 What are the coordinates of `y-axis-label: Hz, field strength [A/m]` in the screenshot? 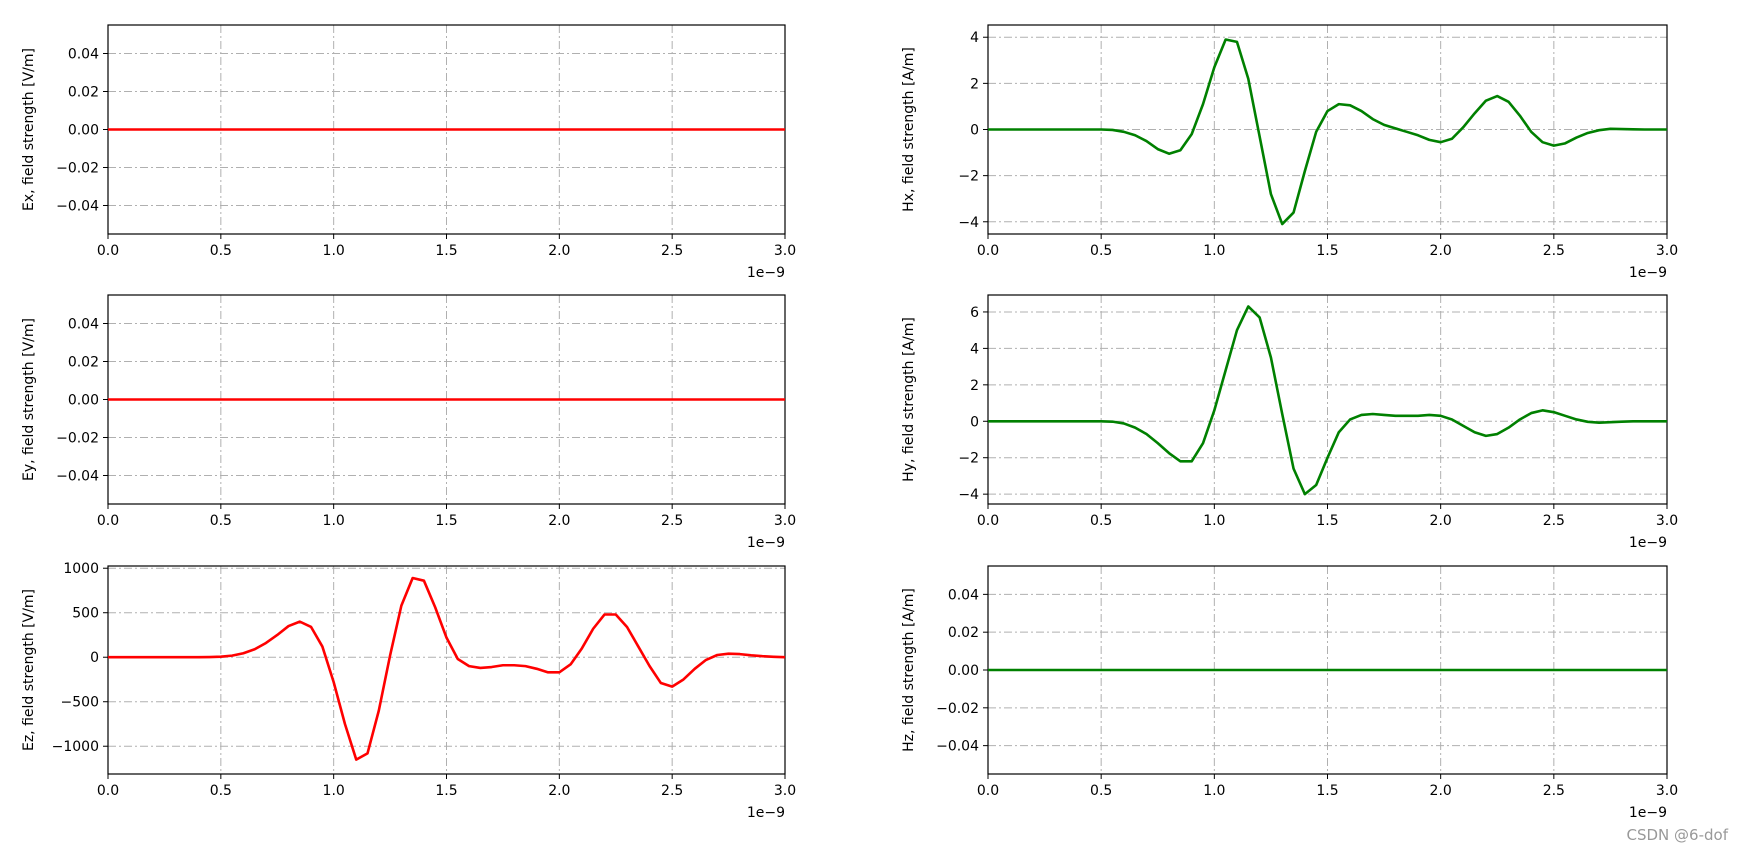 It's located at (909, 670).